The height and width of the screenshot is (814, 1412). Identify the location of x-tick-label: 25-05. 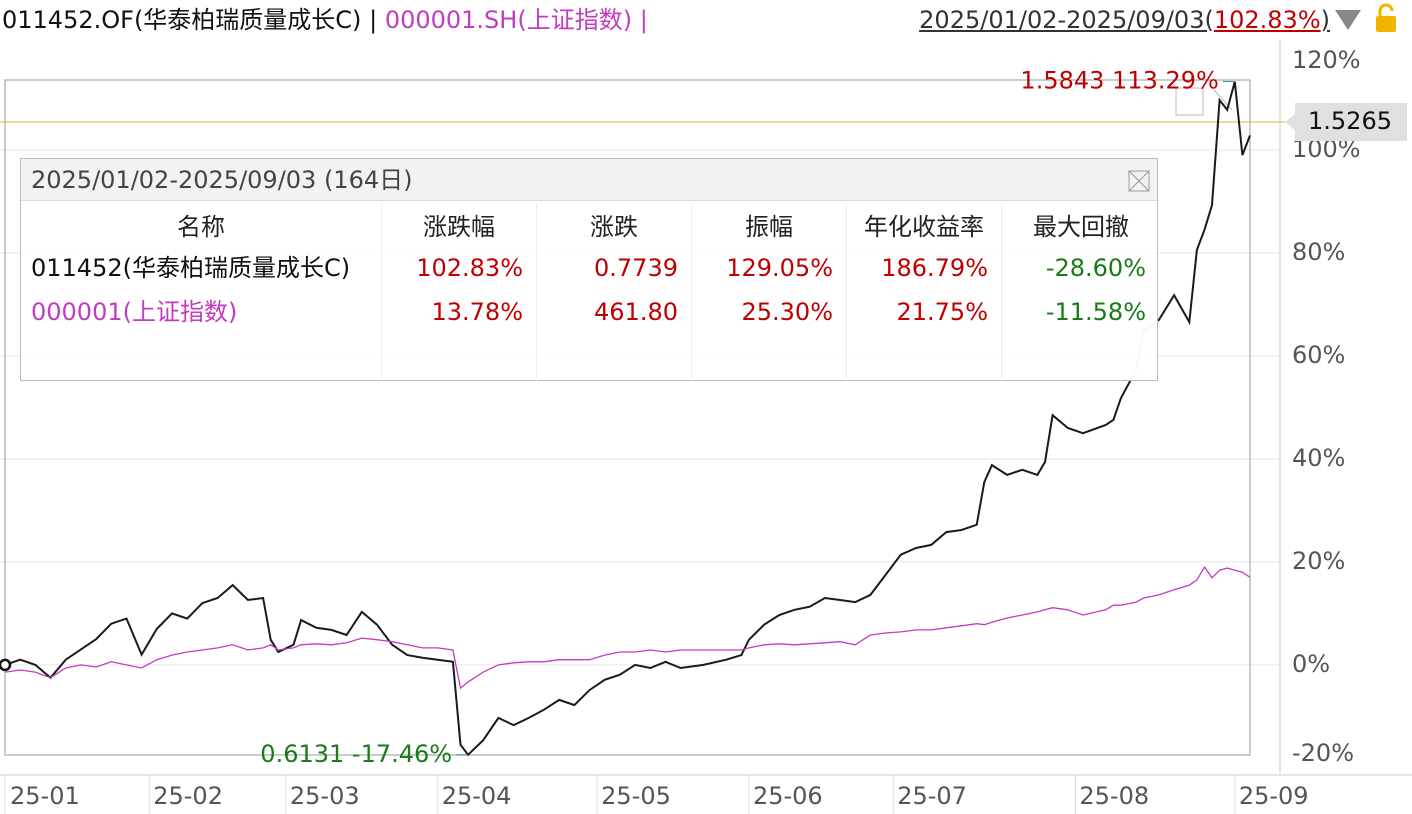
(636, 796).